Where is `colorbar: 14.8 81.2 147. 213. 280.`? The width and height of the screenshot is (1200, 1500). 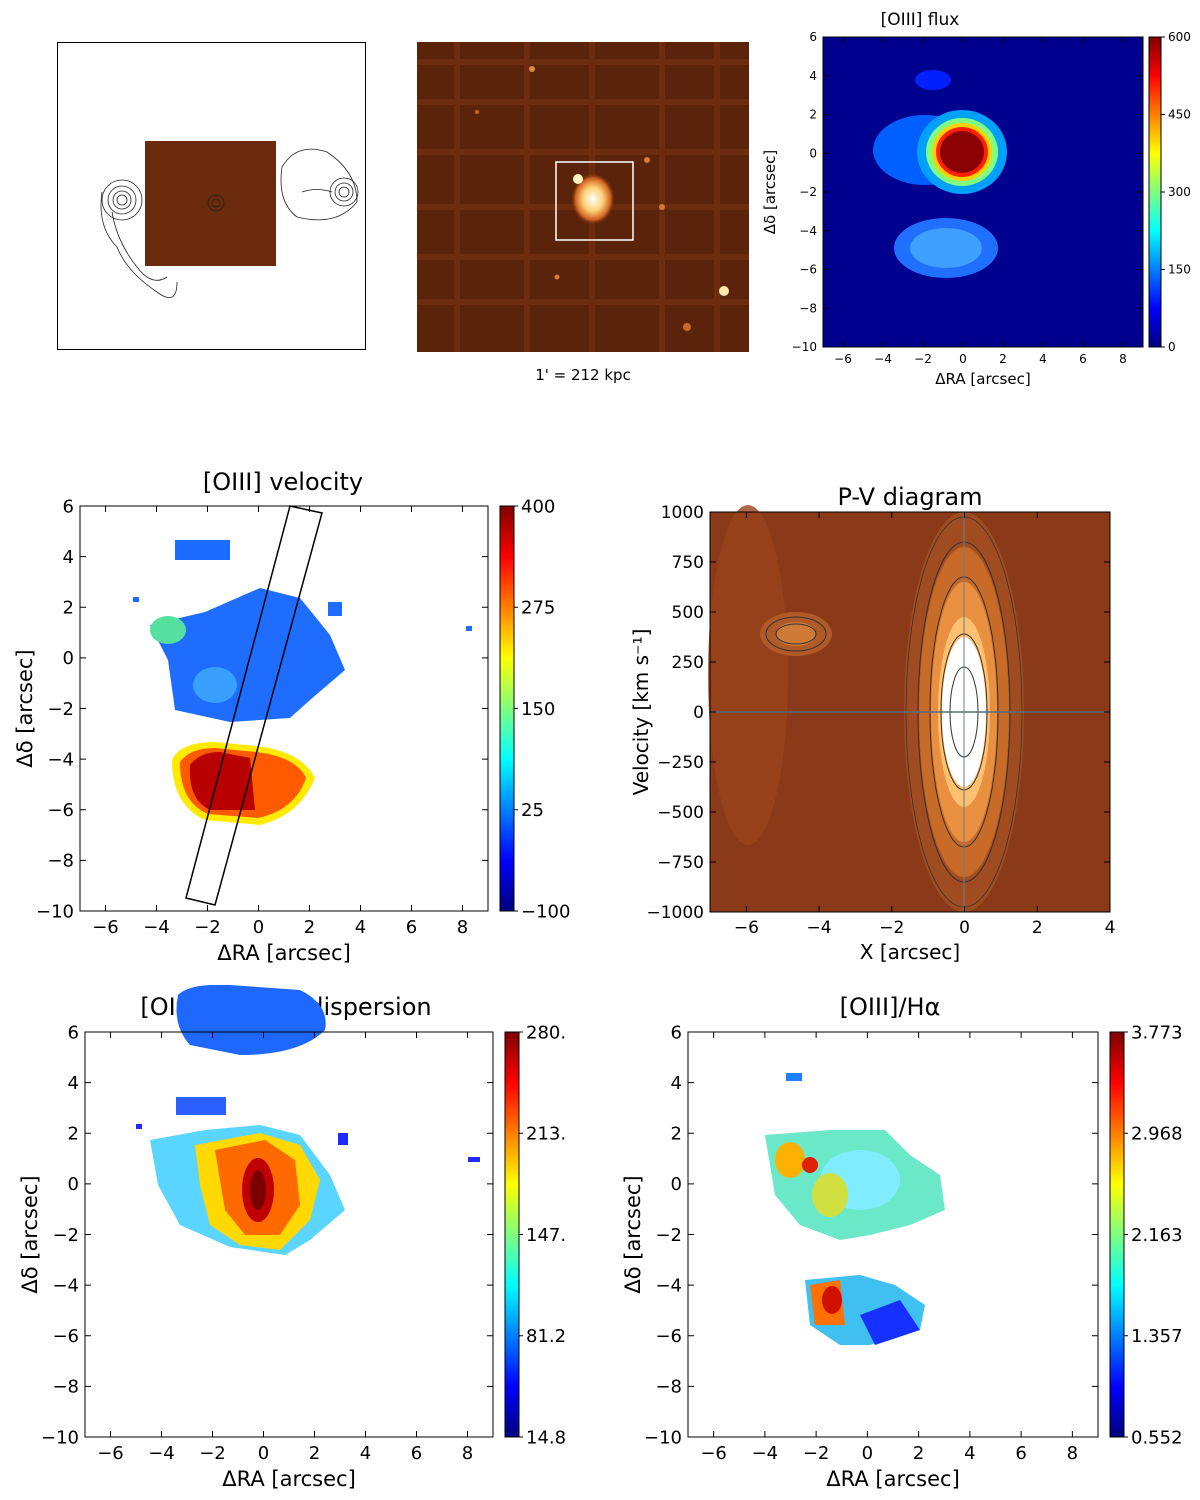
colorbar: 14.8 81.2 147. 213. 280. is located at coordinates (535, 1235).